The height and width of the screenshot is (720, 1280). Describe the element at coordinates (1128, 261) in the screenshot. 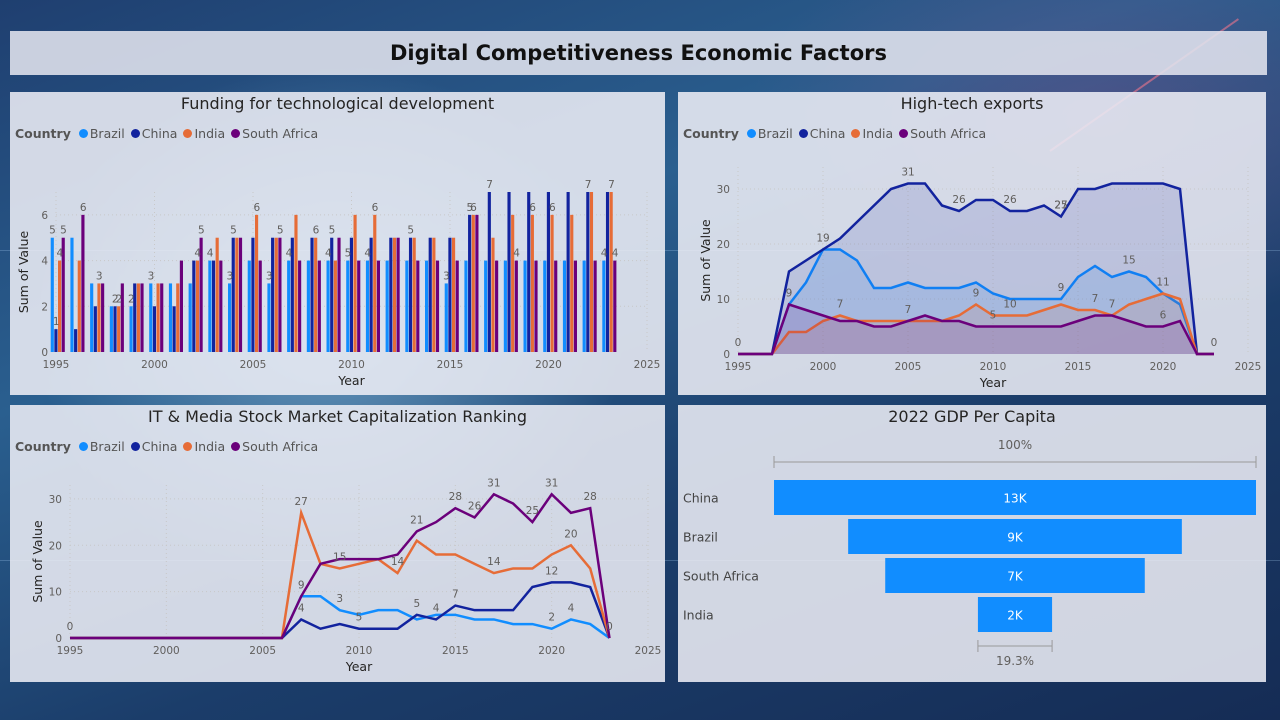

I see `data-label: 15` at that location.